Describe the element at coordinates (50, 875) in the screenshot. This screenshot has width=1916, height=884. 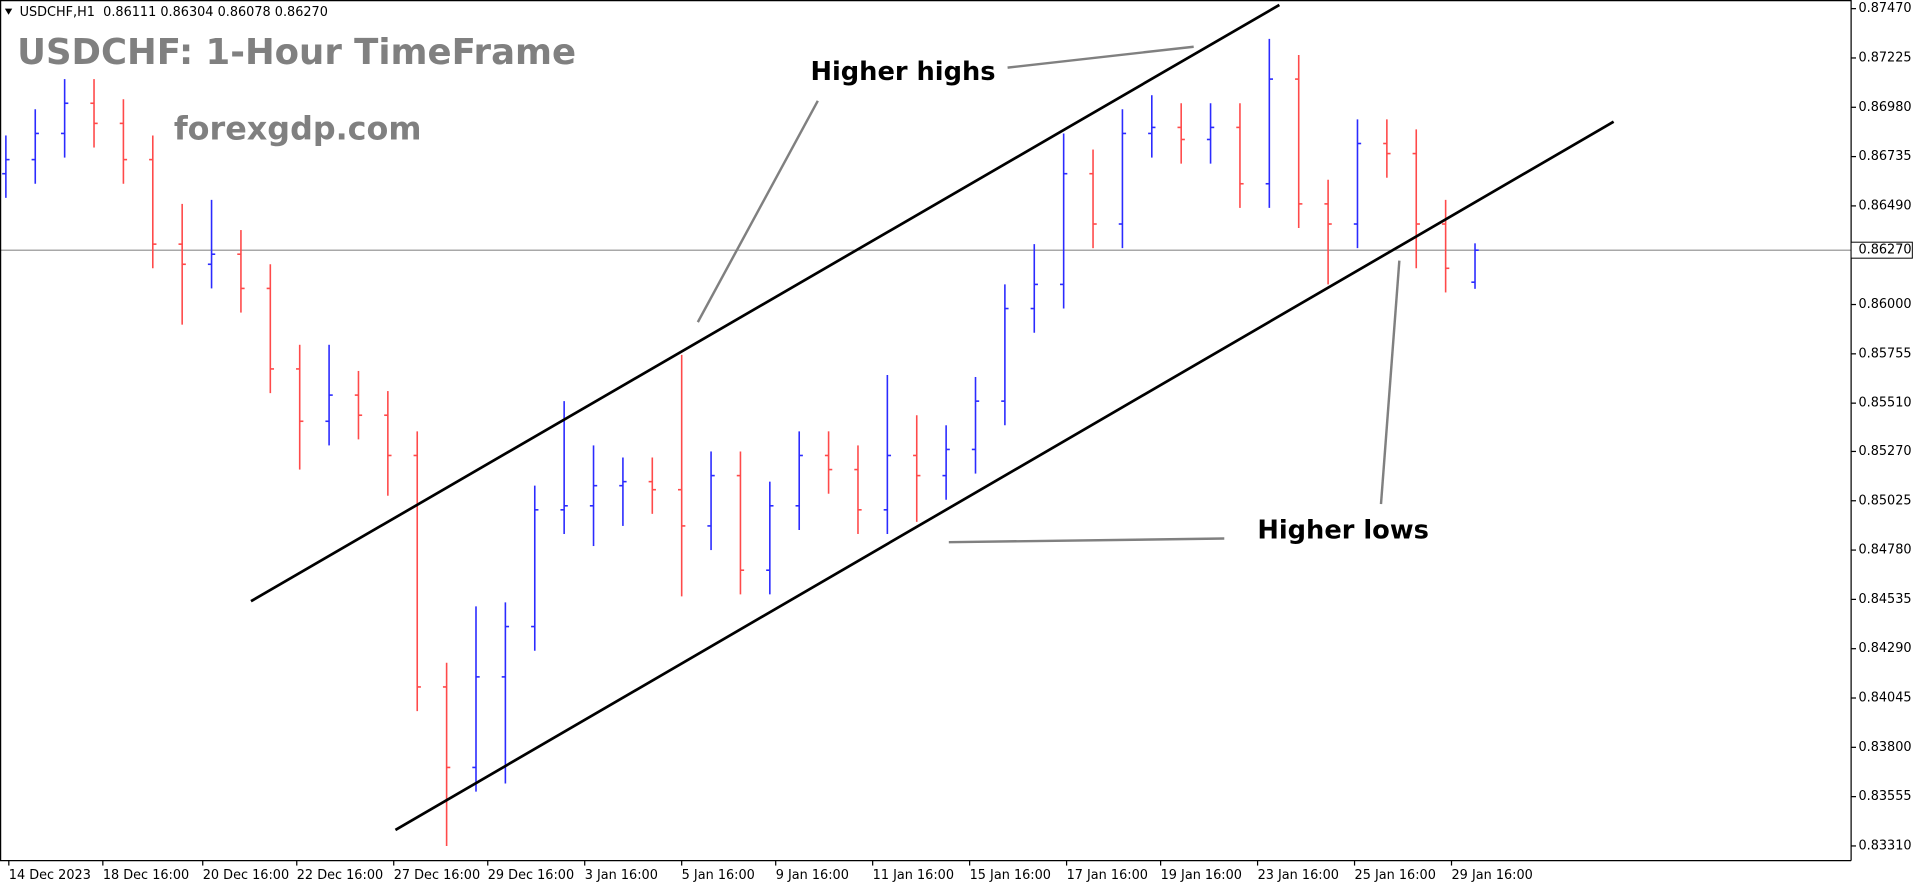
I see `x-tick-label: 14 Dec 2023` at that location.